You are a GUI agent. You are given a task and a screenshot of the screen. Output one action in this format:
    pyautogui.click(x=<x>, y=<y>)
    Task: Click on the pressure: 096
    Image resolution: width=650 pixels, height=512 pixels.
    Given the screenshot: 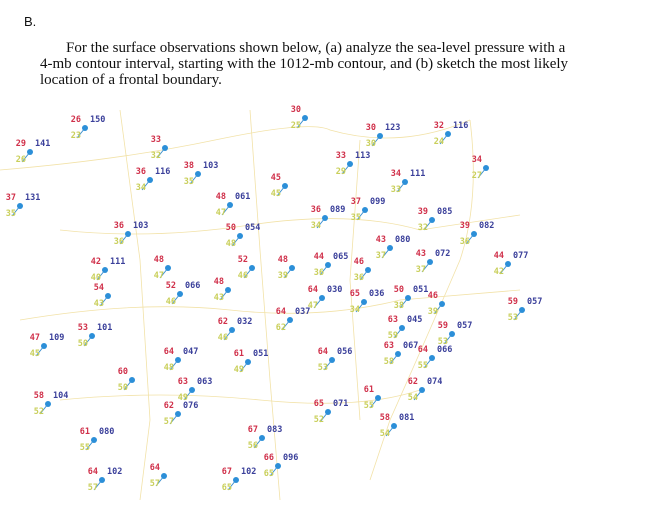 What is the action you would take?
    pyautogui.click(x=290, y=458)
    